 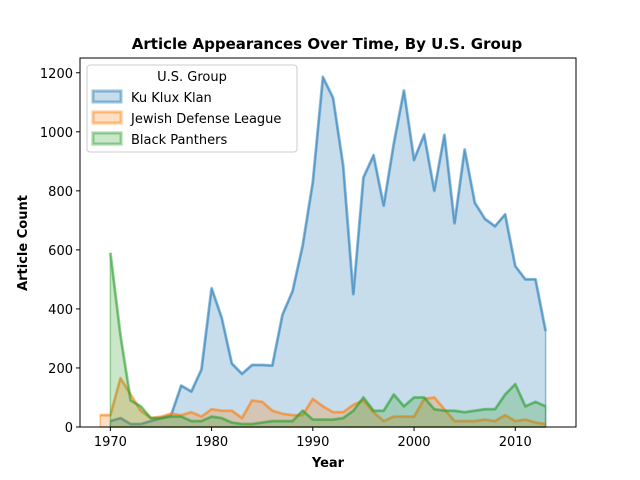 I want to click on legend-swatch-black-panthers, so click(x=107, y=138).